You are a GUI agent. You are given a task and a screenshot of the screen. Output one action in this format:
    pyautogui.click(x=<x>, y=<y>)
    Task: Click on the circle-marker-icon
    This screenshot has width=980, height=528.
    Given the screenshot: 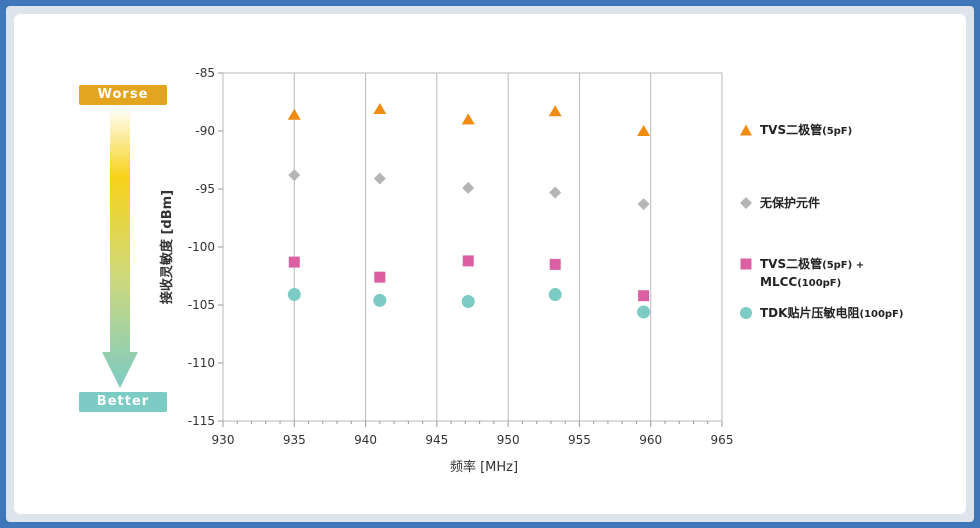 What is the action you would take?
    pyautogui.click(x=746, y=313)
    